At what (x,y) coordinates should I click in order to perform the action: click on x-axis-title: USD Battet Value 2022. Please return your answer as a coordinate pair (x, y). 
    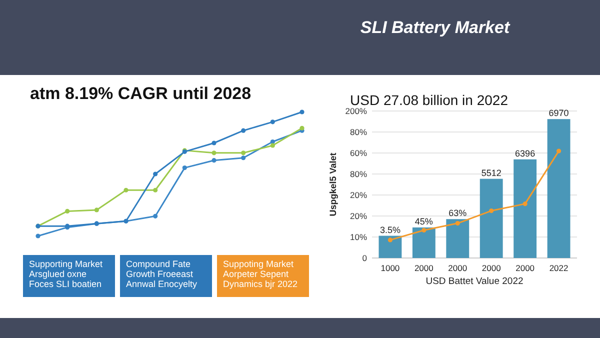
    Looking at the image, I should click on (475, 281).